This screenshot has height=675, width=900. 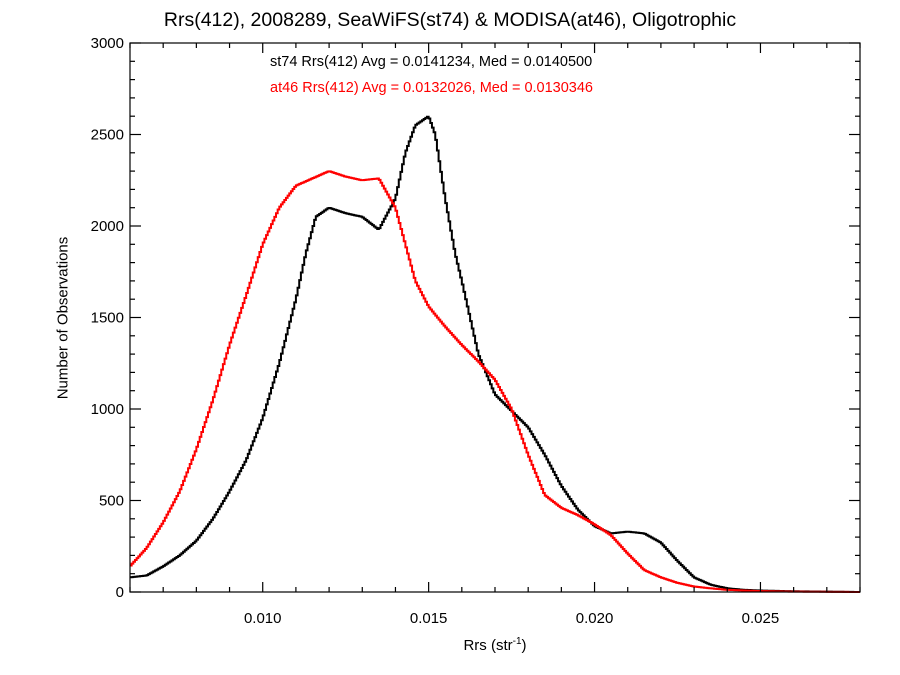 I want to click on x-tick-label: 0.015, so click(x=429, y=618).